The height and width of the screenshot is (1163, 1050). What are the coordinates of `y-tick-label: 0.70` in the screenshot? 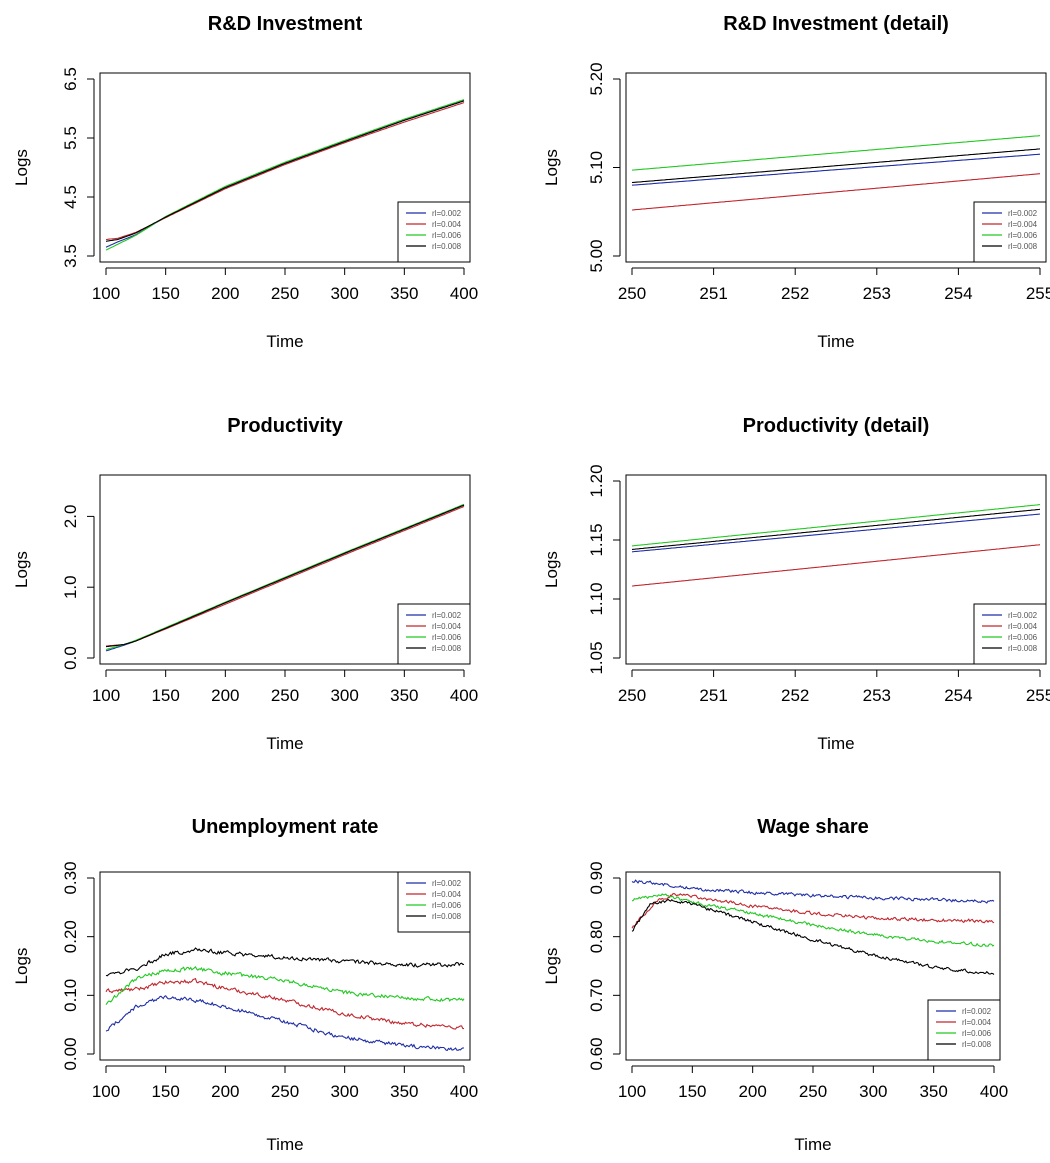 It's located at (596, 995).